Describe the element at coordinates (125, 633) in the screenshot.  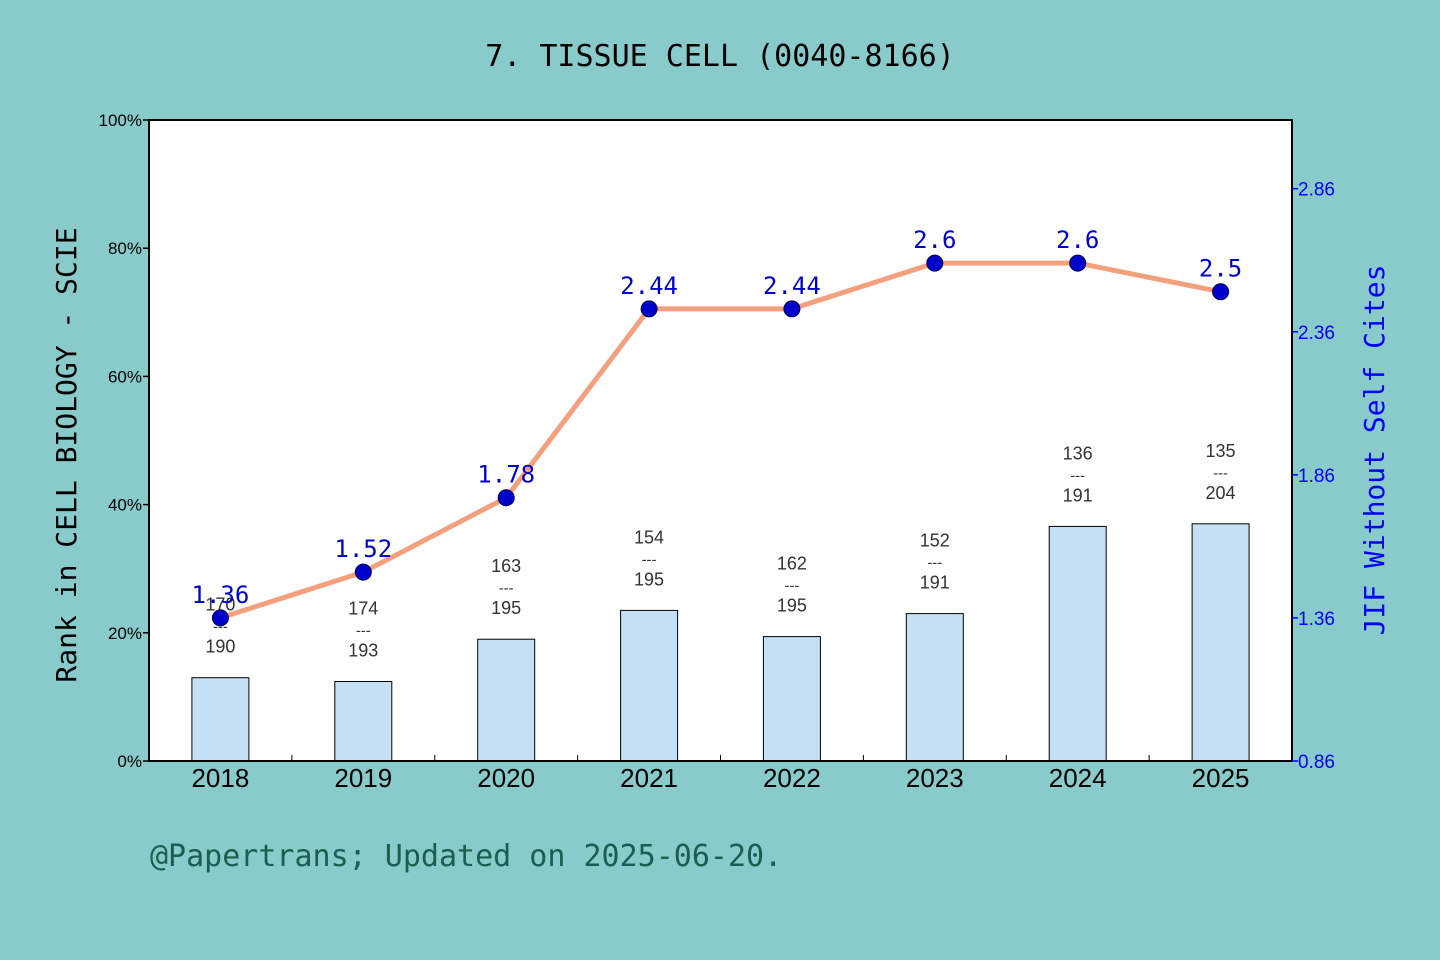
I see `left-tick-label-1: 20%` at that location.